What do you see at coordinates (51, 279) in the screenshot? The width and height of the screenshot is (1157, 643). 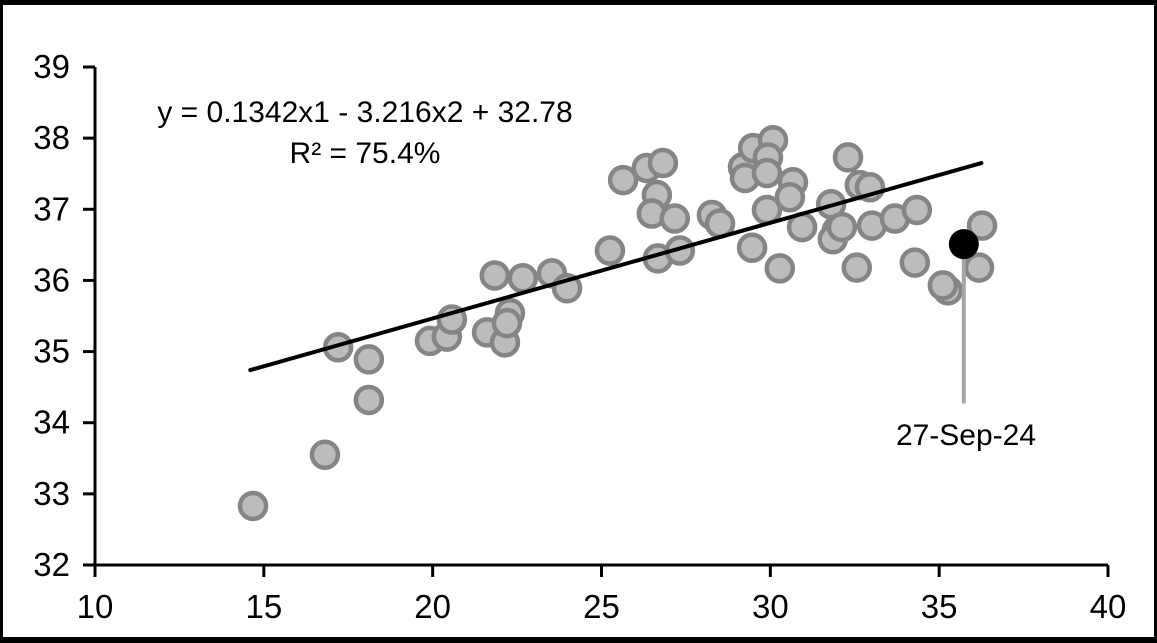 I see `y-axis-tick-label: 36` at bounding box center [51, 279].